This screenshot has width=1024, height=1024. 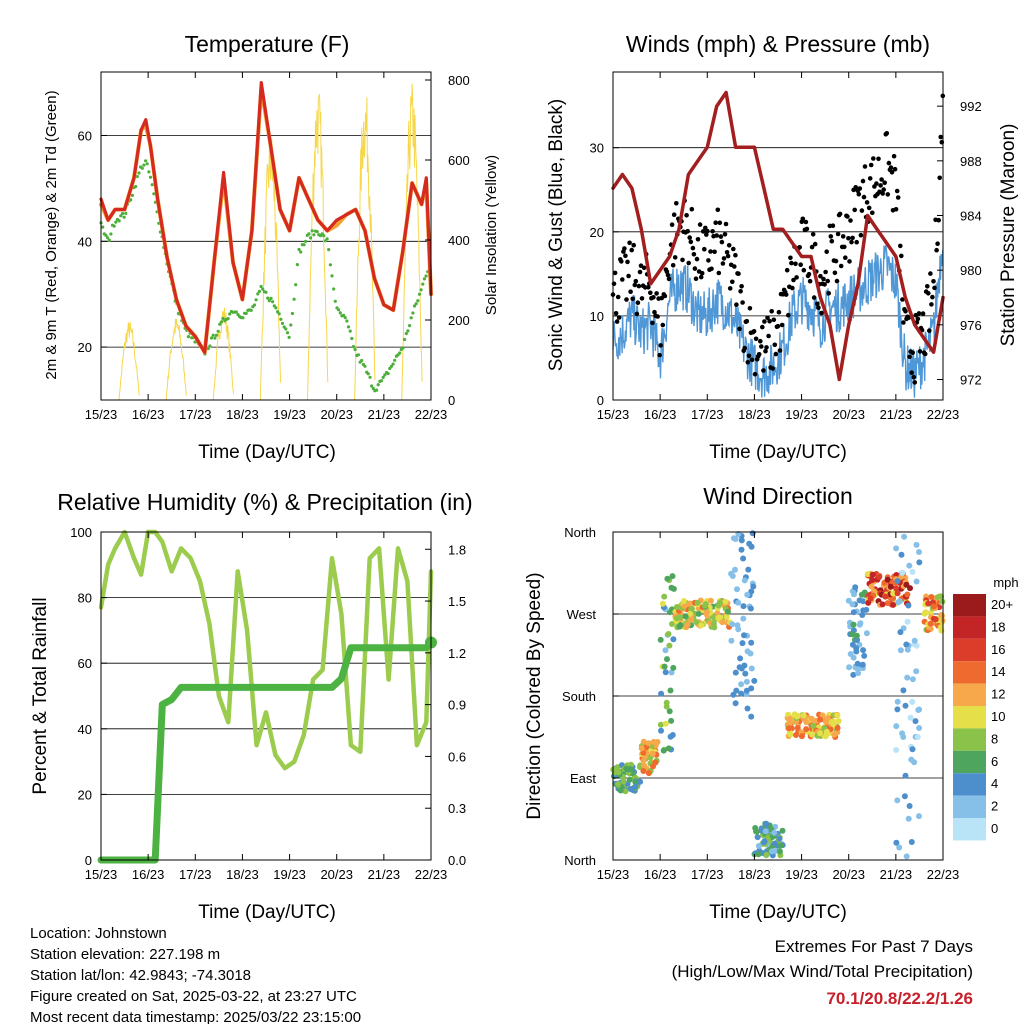 What do you see at coordinates (998, 626) in the screenshot?
I see `colorbar-label: 18` at bounding box center [998, 626].